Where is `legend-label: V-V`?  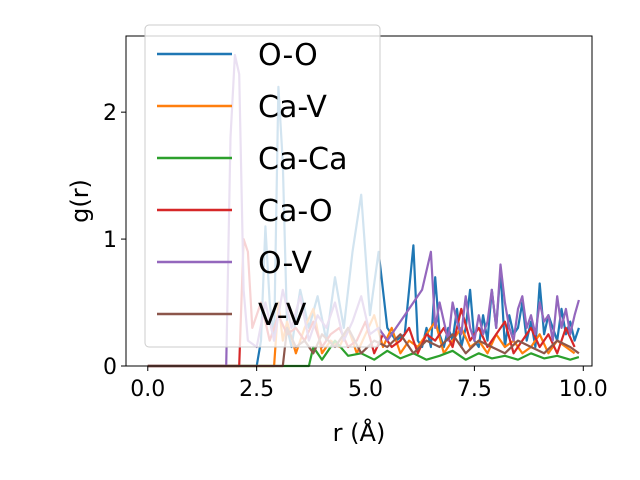
legend-label: V-V is located at coordinates (282, 315).